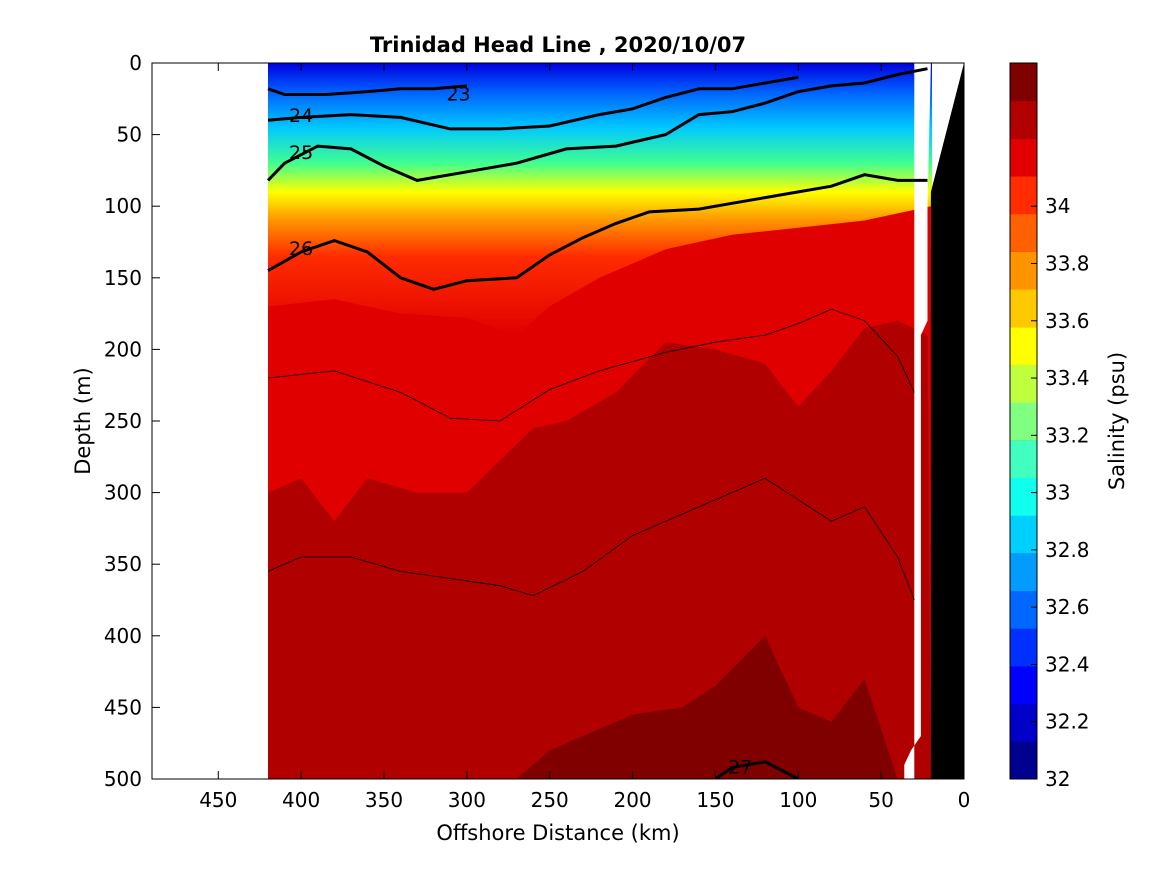 This screenshot has height=875, width=1167. Describe the element at coordinates (1067, 435) in the screenshot. I see `colorbar-tick-label: 33.2` at that location.